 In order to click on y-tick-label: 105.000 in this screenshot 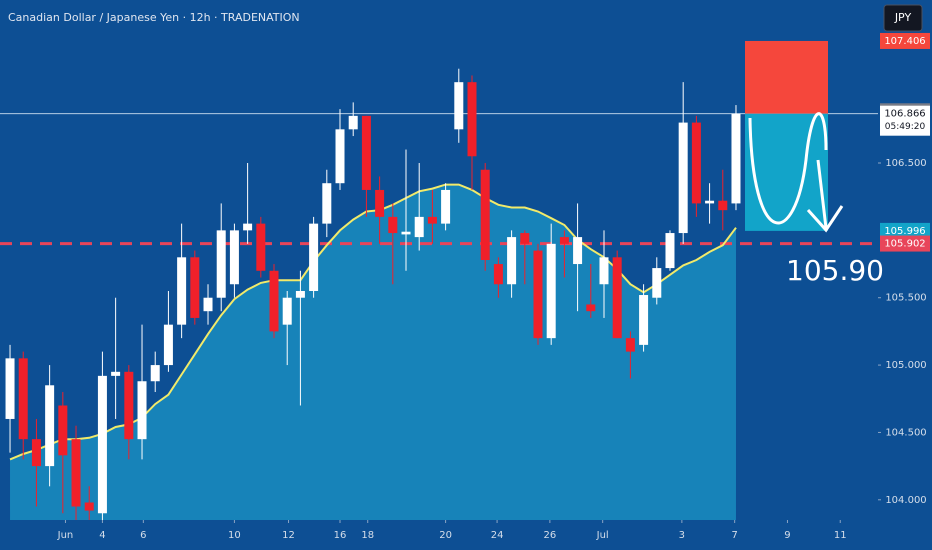, I will do `click(905, 365)`.